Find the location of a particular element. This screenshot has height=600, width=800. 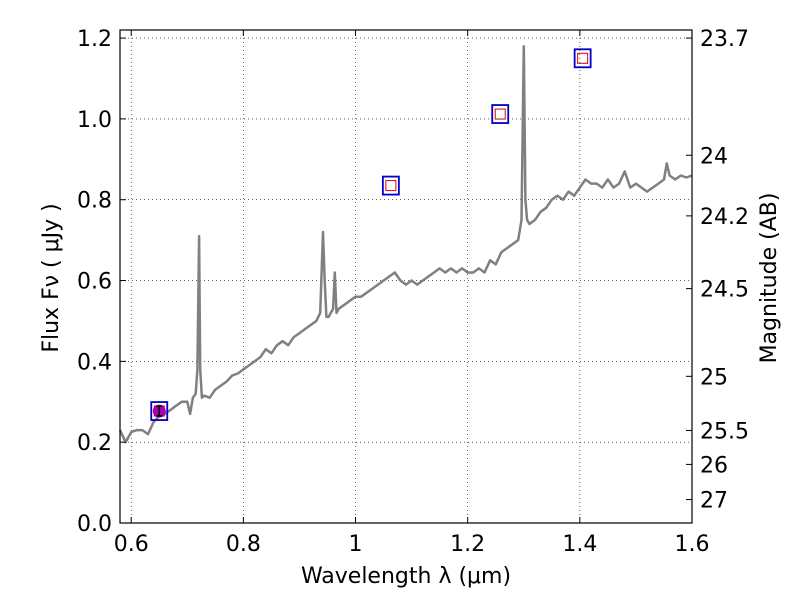

x-tick-label: 0.8 is located at coordinates (243, 544).